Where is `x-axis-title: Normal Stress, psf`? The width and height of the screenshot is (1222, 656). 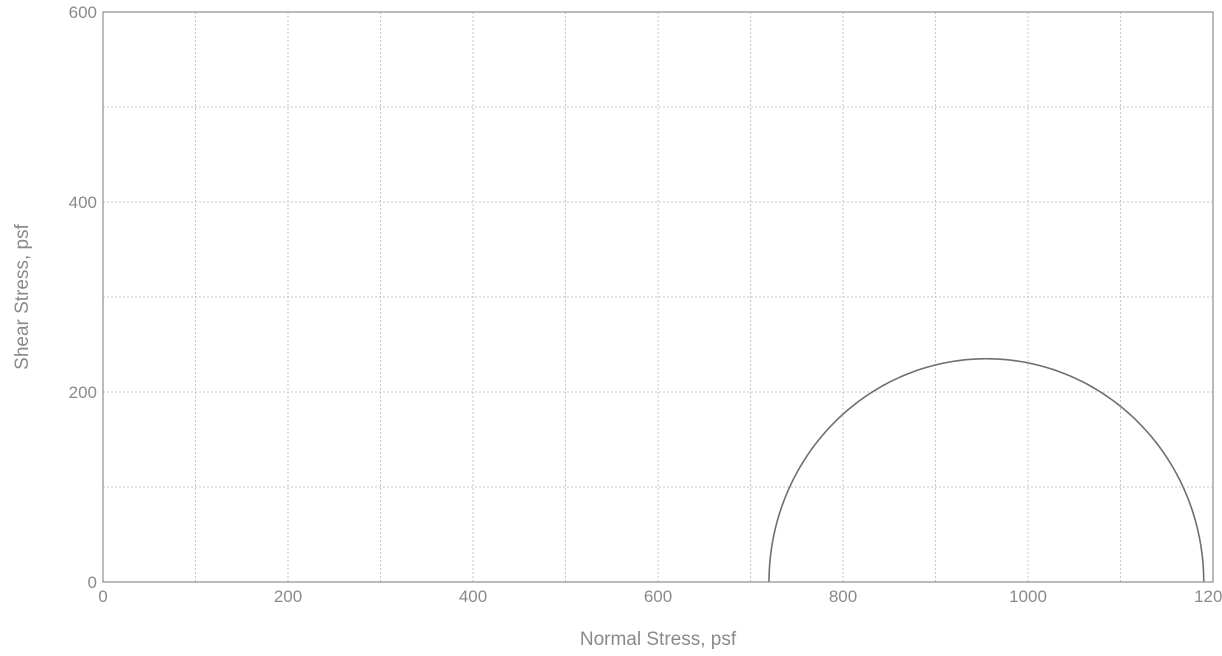
x-axis-title: Normal Stress, psf is located at coordinates (658, 639).